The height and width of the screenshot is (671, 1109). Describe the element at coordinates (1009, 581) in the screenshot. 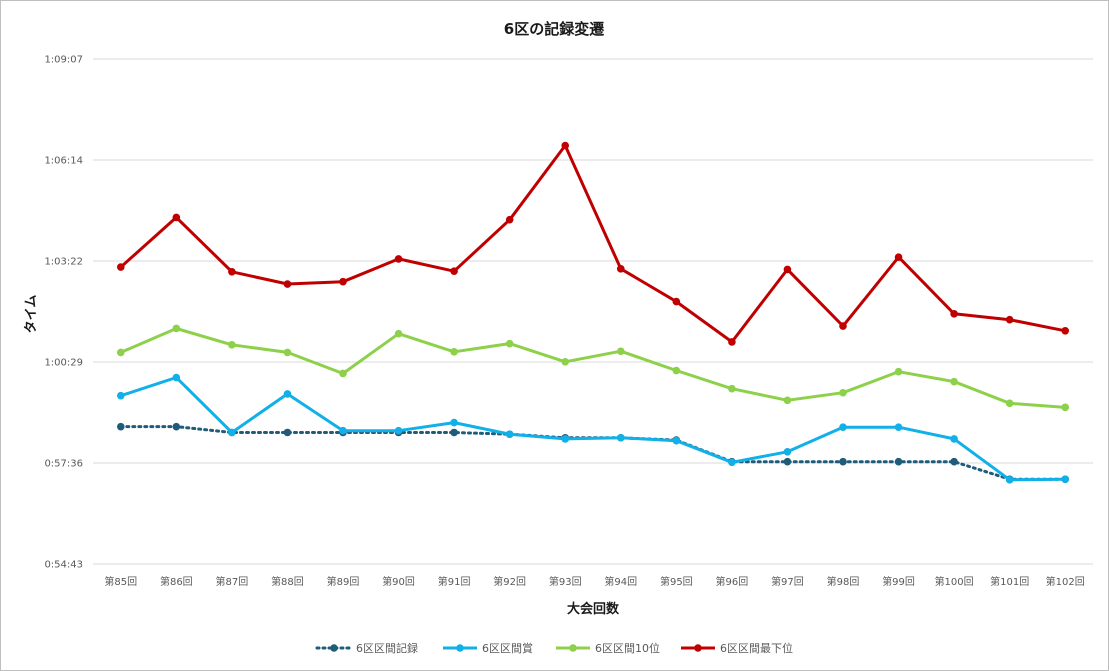

I see `x-tick-label: 第101回` at that location.